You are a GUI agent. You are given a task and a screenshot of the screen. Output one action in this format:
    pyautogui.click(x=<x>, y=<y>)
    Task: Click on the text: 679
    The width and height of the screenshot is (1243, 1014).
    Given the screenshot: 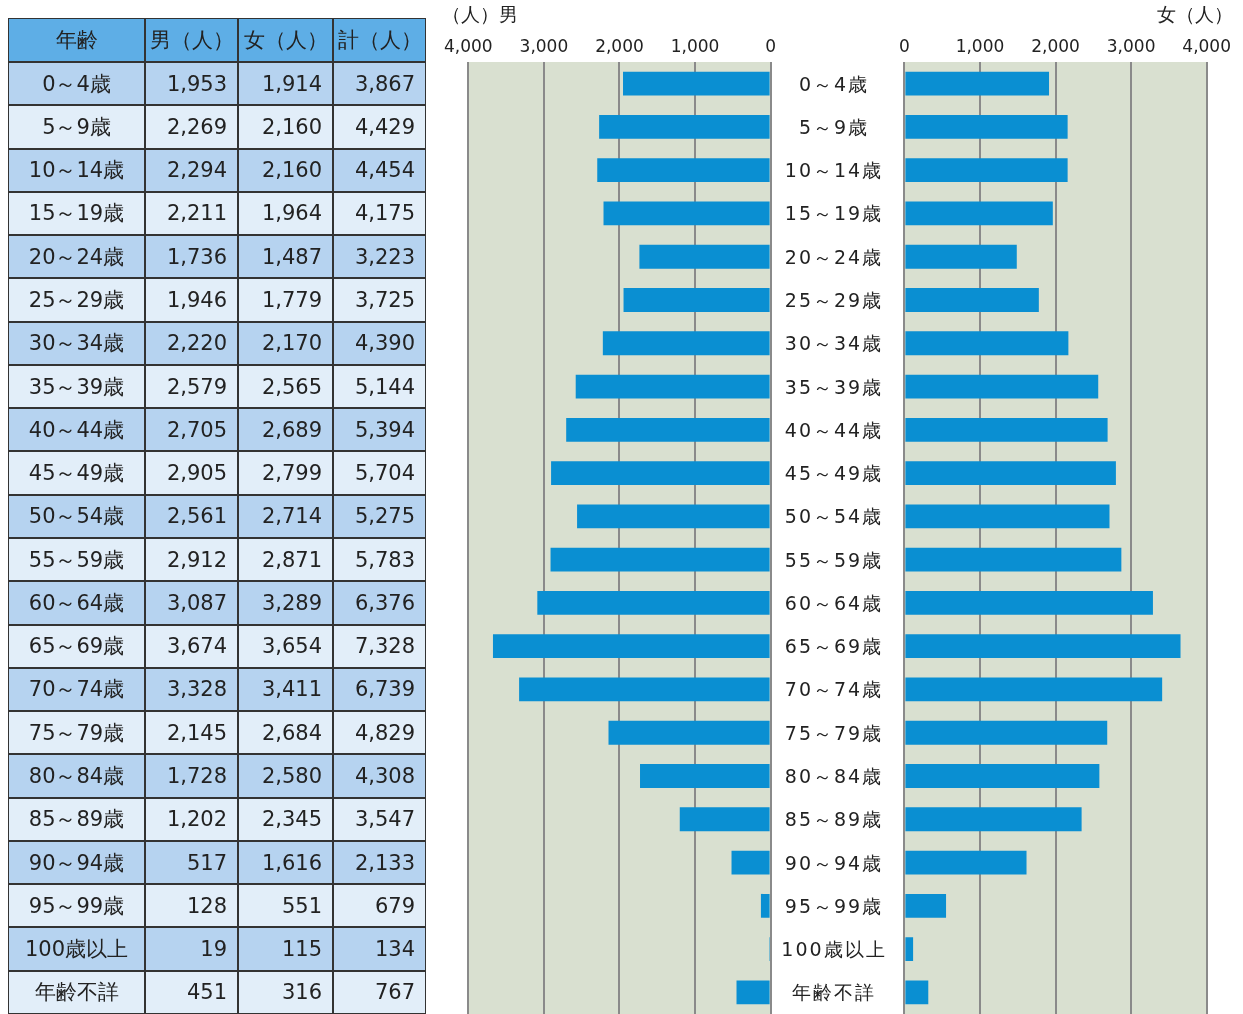 What is the action you would take?
    pyautogui.click(x=379, y=906)
    